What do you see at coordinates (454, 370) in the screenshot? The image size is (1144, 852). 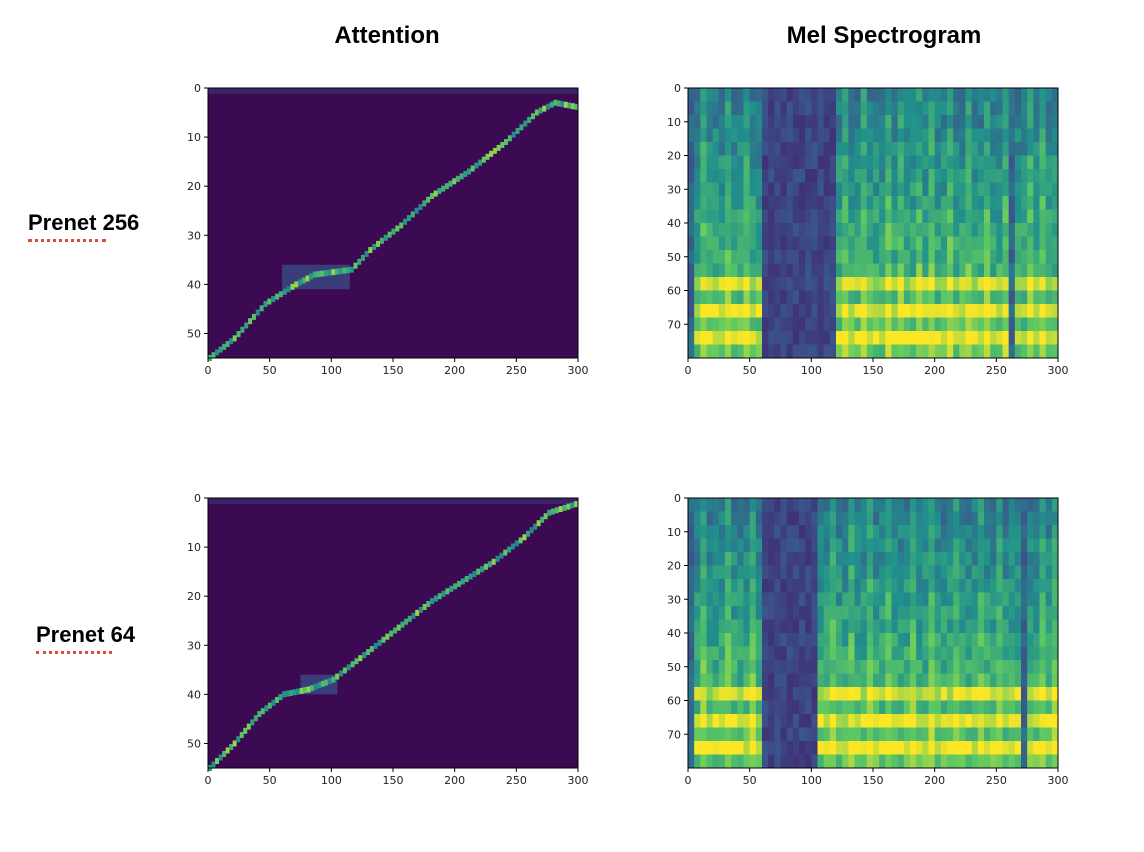 I see `x-tick-label: 200` at bounding box center [454, 370].